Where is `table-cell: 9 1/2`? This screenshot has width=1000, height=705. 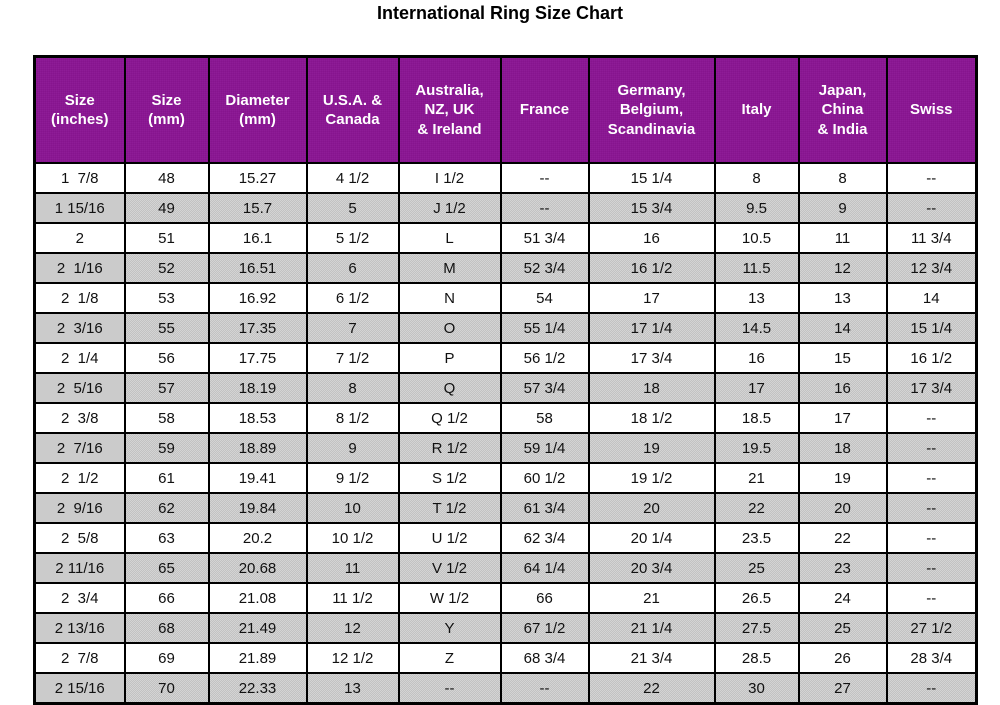 table-cell: 9 1/2 is located at coordinates (352, 478).